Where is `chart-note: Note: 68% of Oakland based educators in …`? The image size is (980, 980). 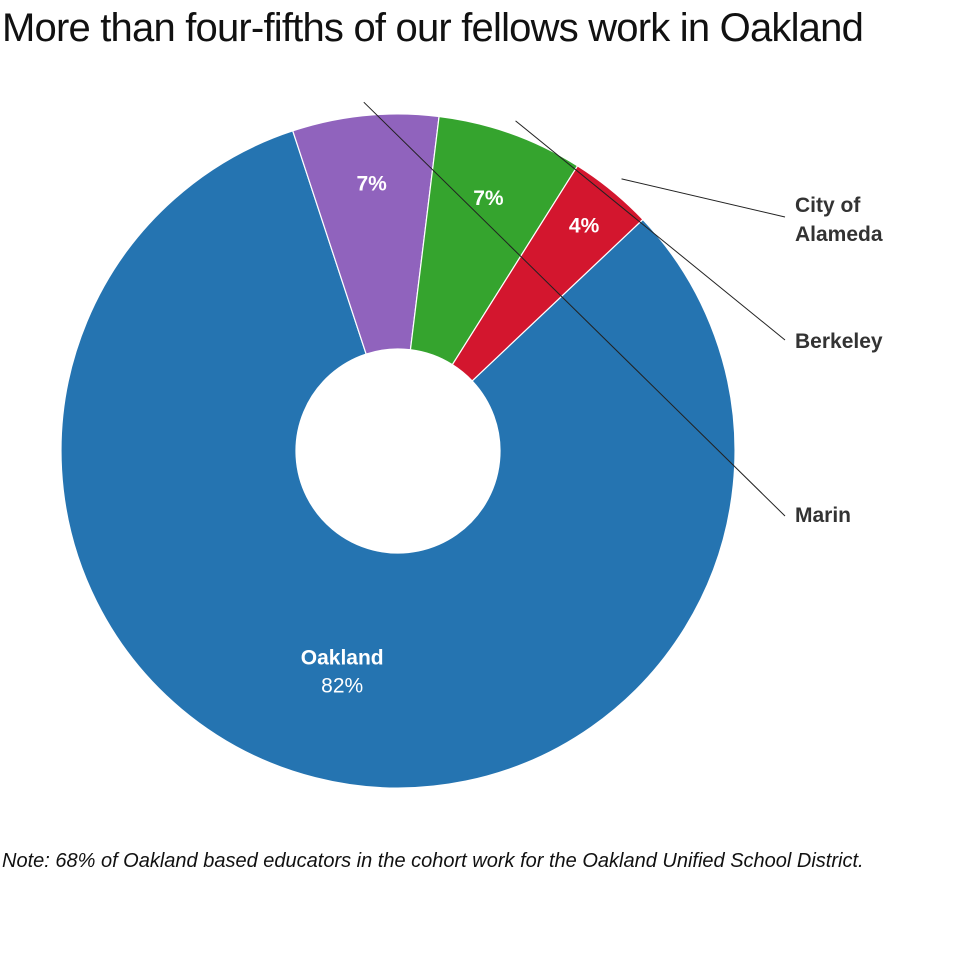
chart-note: Note: 68% of Oakland based educators in … is located at coordinates (433, 861).